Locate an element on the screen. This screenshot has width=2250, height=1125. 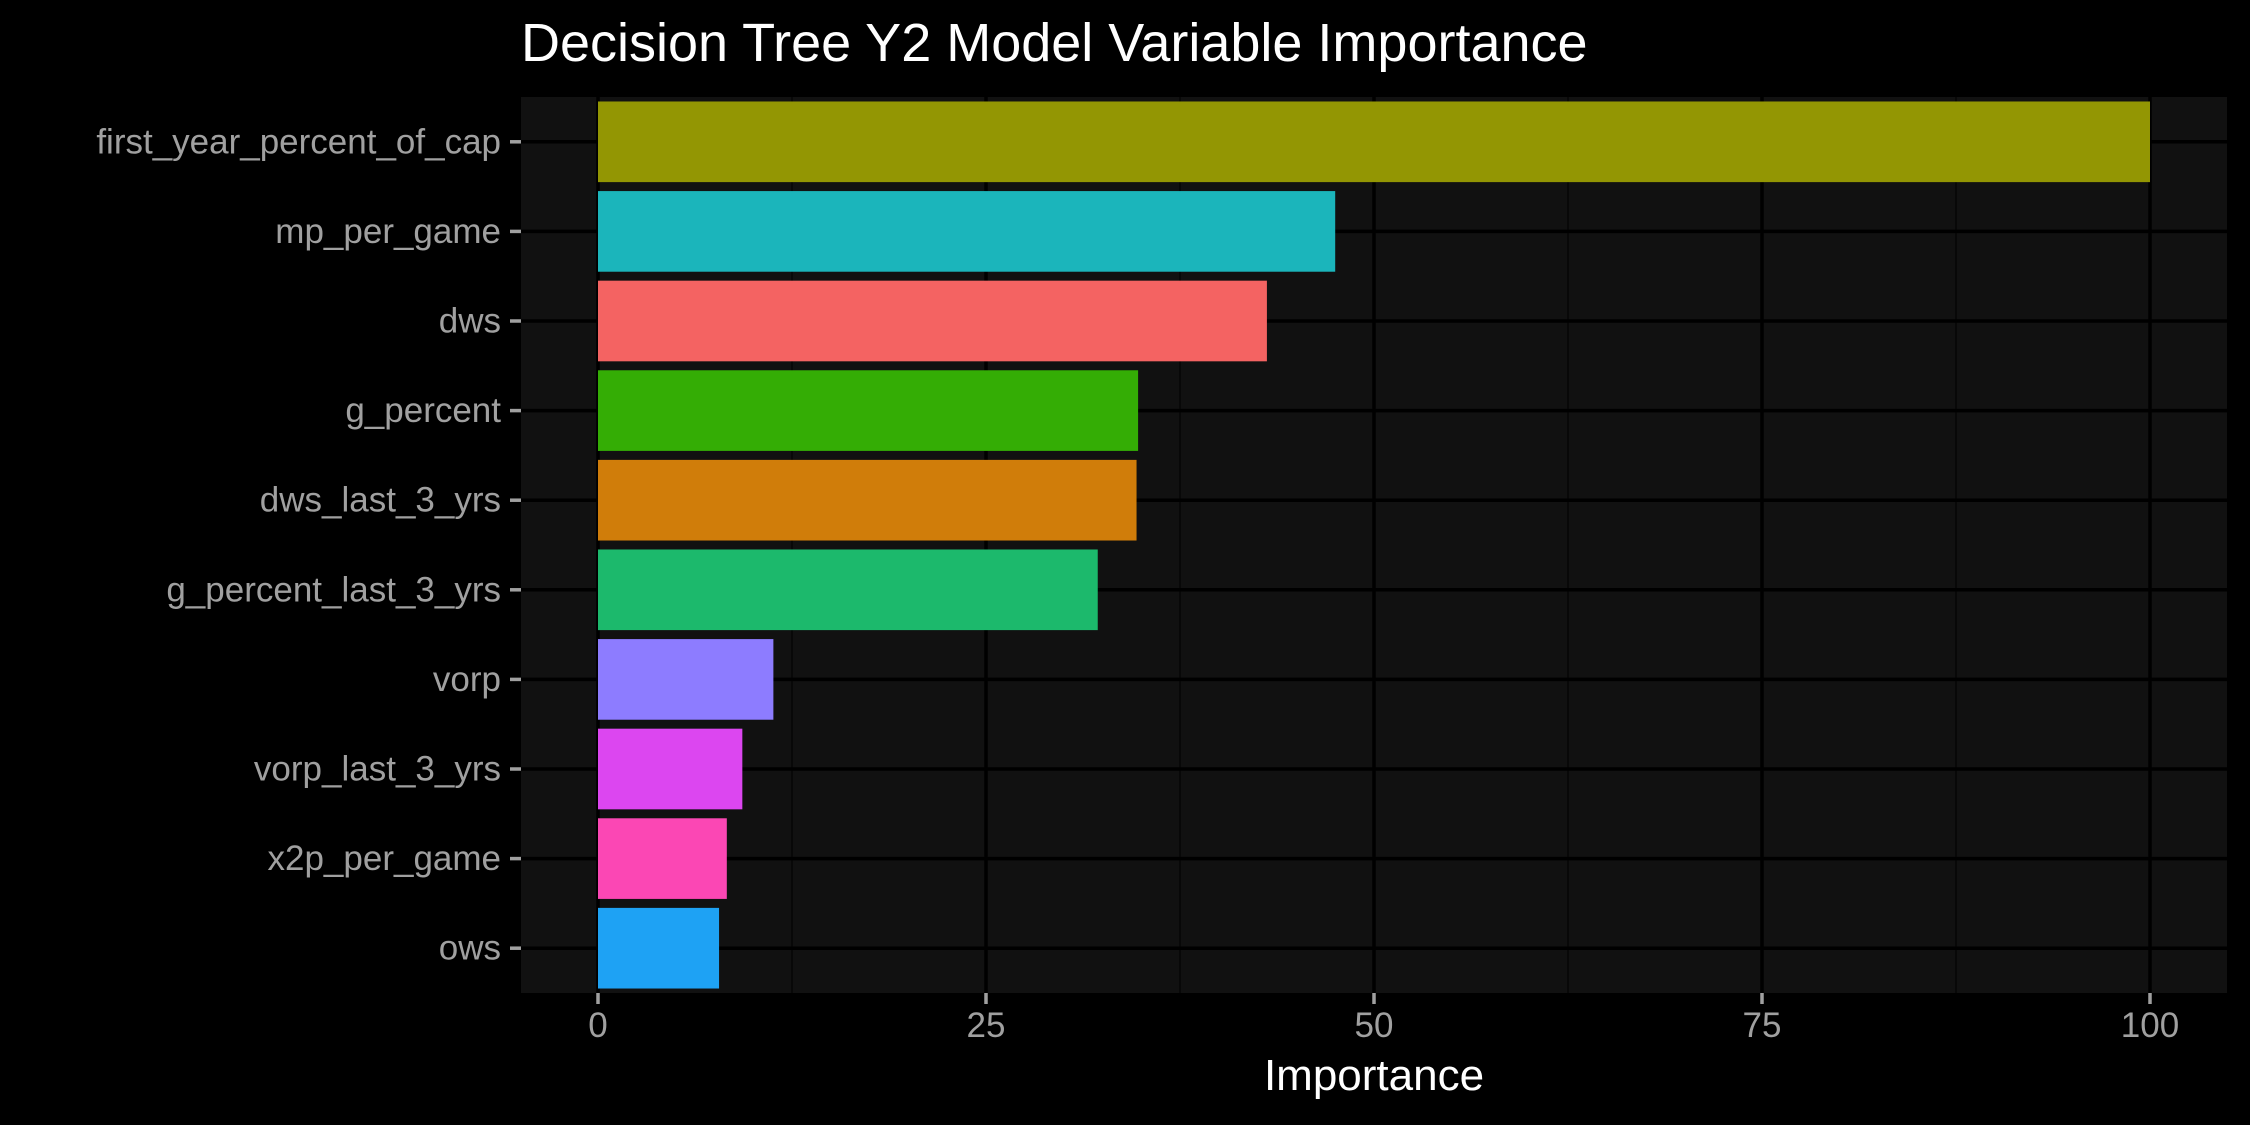
bar-vorp is located at coordinates (686, 679).